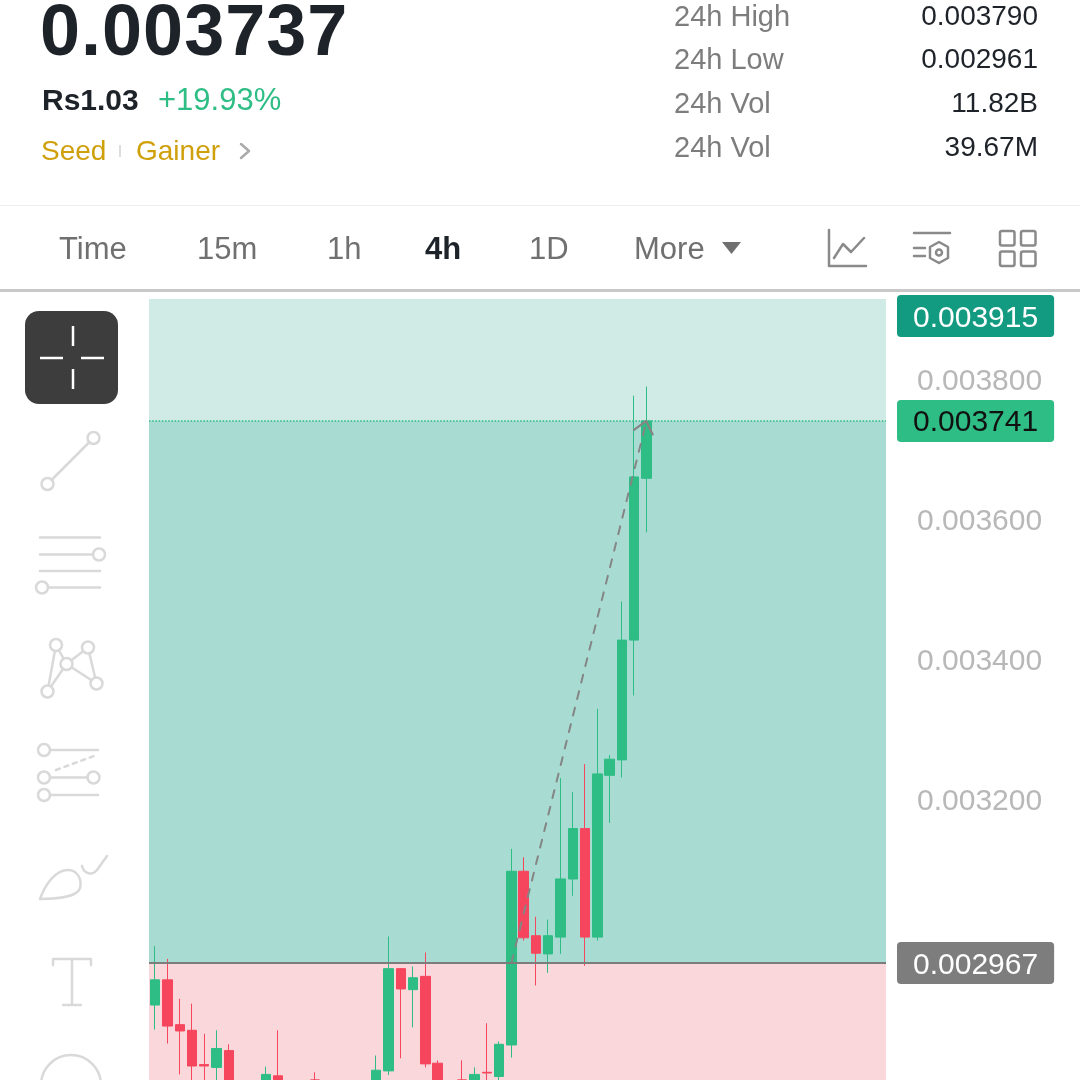 The width and height of the screenshot is (1080, 1080). What do you see at coordinates (991, 147) in the screenshot?
I see `text: 39.67M` at bounding box center [991, 147].